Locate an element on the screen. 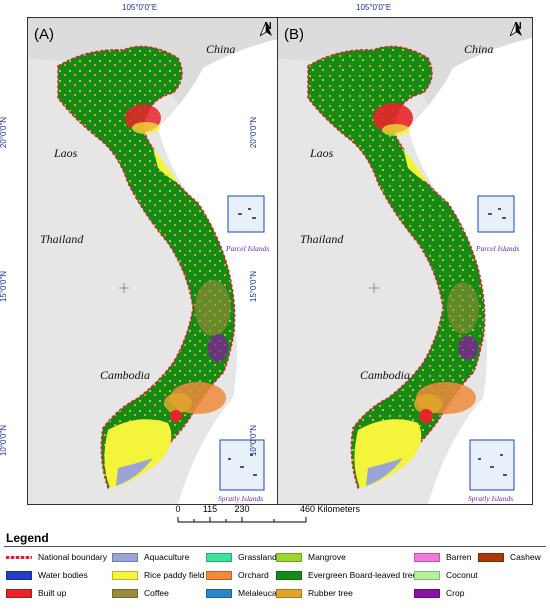  legend-title: Legend is located at coordinates (27, 538).